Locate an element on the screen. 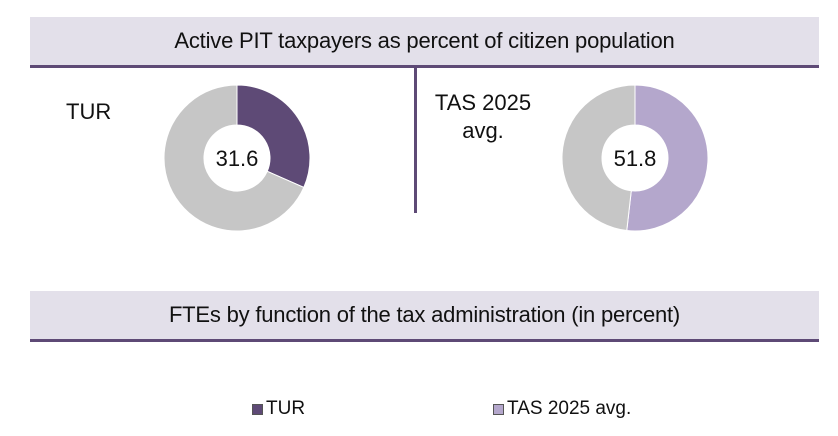  donut-chart-tur: 31.6 is located at coordinates (237, 158).